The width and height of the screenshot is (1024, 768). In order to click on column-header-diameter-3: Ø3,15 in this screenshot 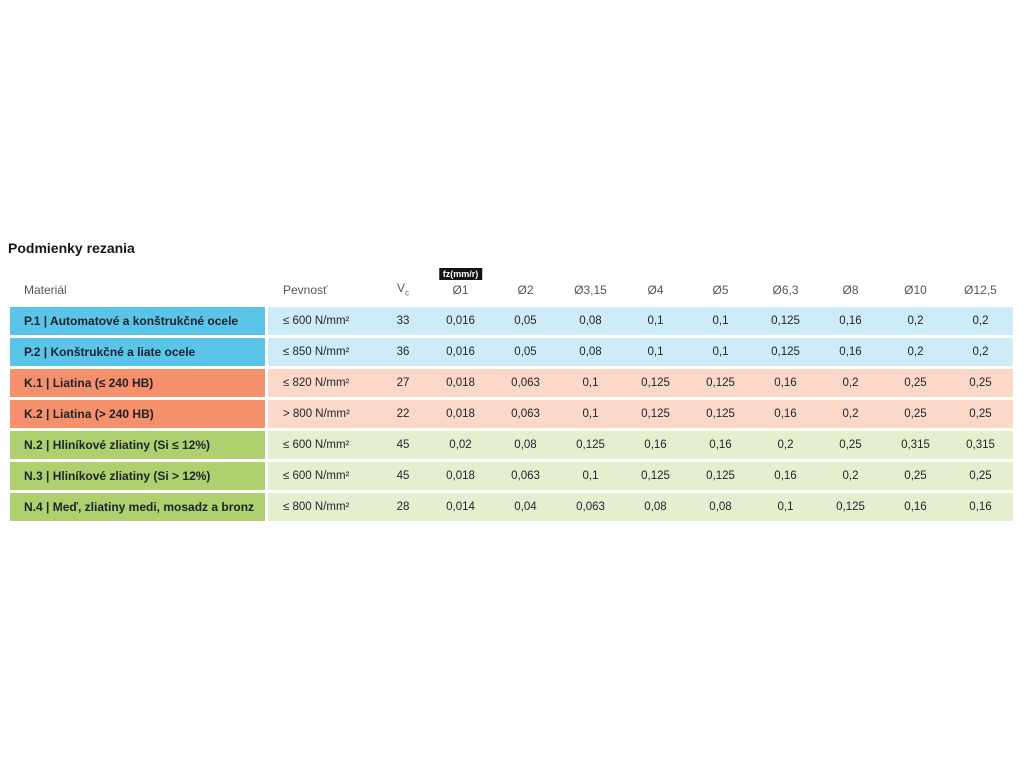, I will do `click(590, 287)`.